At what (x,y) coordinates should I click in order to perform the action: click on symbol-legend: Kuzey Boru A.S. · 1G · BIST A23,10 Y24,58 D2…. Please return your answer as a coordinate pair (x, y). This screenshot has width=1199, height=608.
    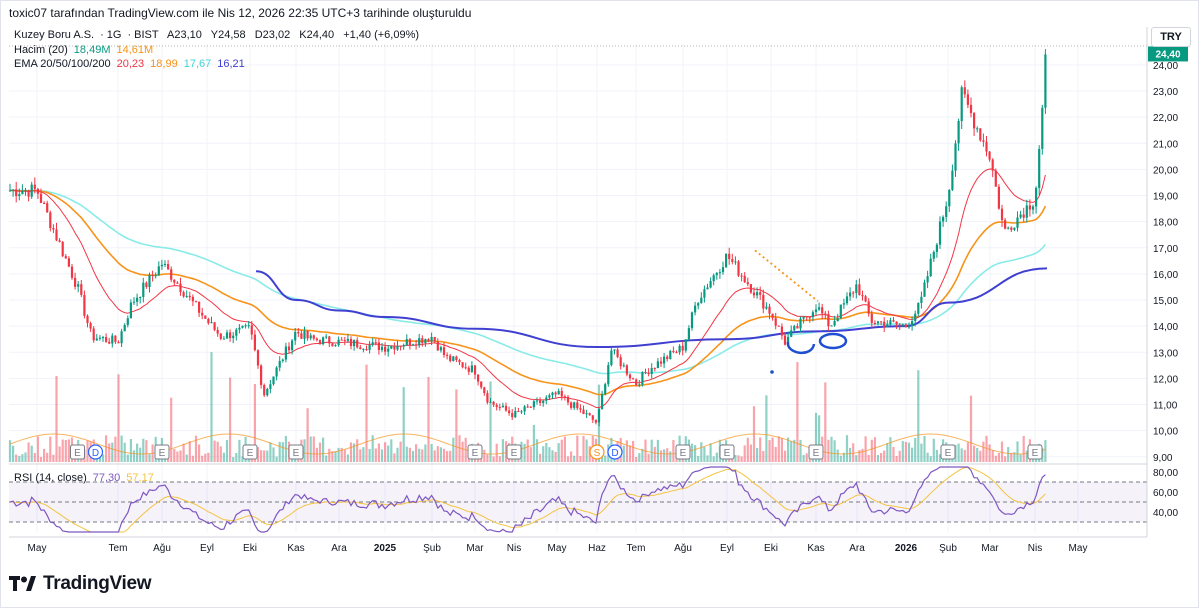
    Looking at the image, I should click on (217, 35).